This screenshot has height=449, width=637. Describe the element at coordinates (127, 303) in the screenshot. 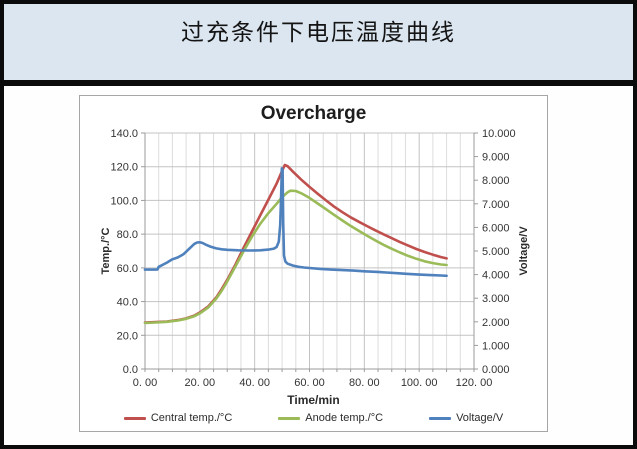

I see `y-left-tick-label: 40.0` at that location.